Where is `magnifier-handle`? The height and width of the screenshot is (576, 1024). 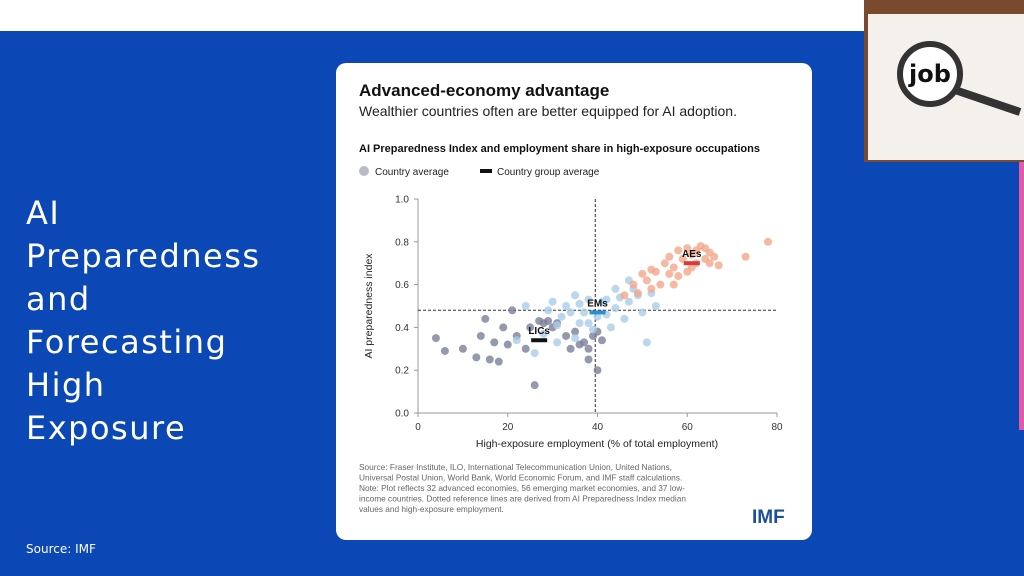
magnifier-handle is located at coordinates (987, 101).